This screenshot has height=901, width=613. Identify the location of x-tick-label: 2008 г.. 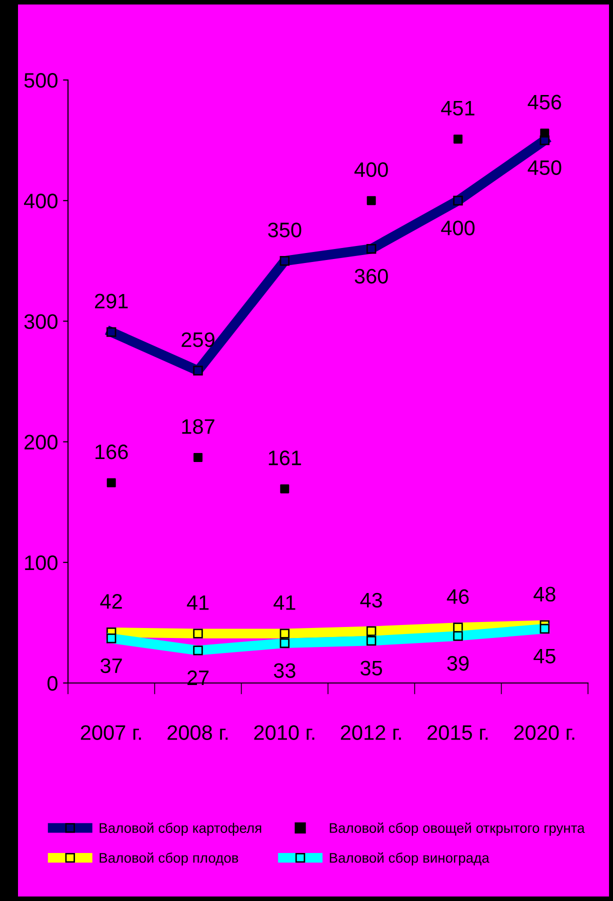
(198, 732).